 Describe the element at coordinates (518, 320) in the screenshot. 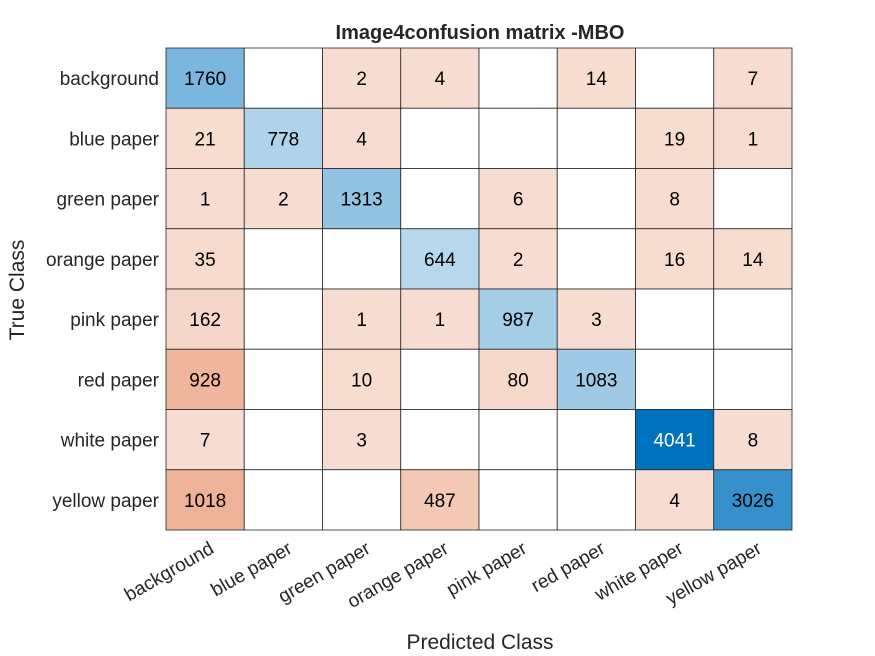

I see `cell-value: 987` at that location.